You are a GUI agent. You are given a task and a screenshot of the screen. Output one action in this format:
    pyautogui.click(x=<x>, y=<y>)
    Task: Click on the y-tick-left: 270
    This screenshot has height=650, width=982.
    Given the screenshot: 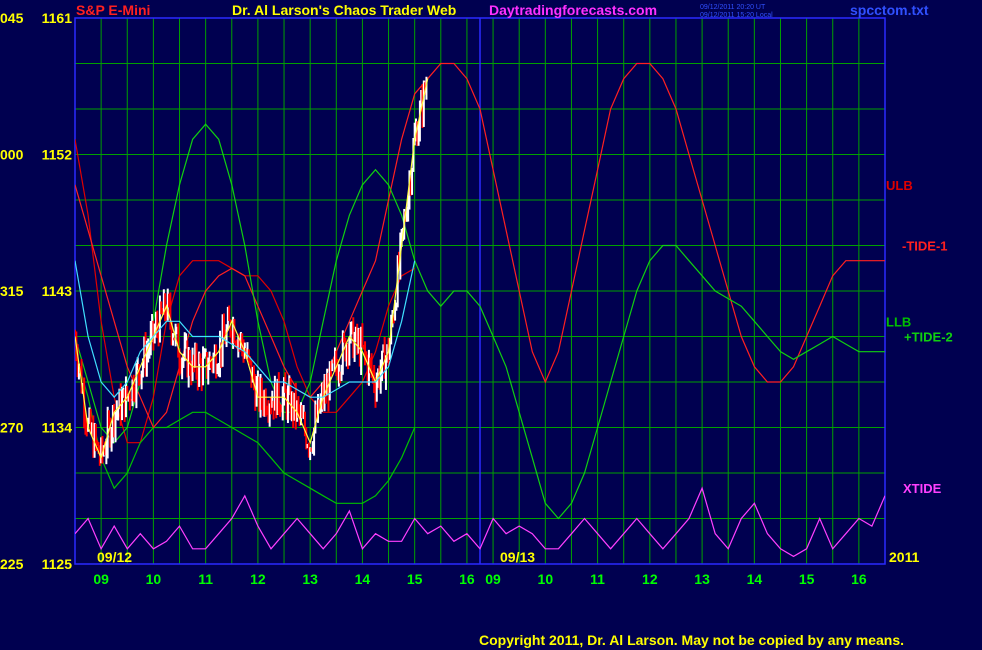 What is the action you would take?
    pyautogui.click(x=12, y=428)
    